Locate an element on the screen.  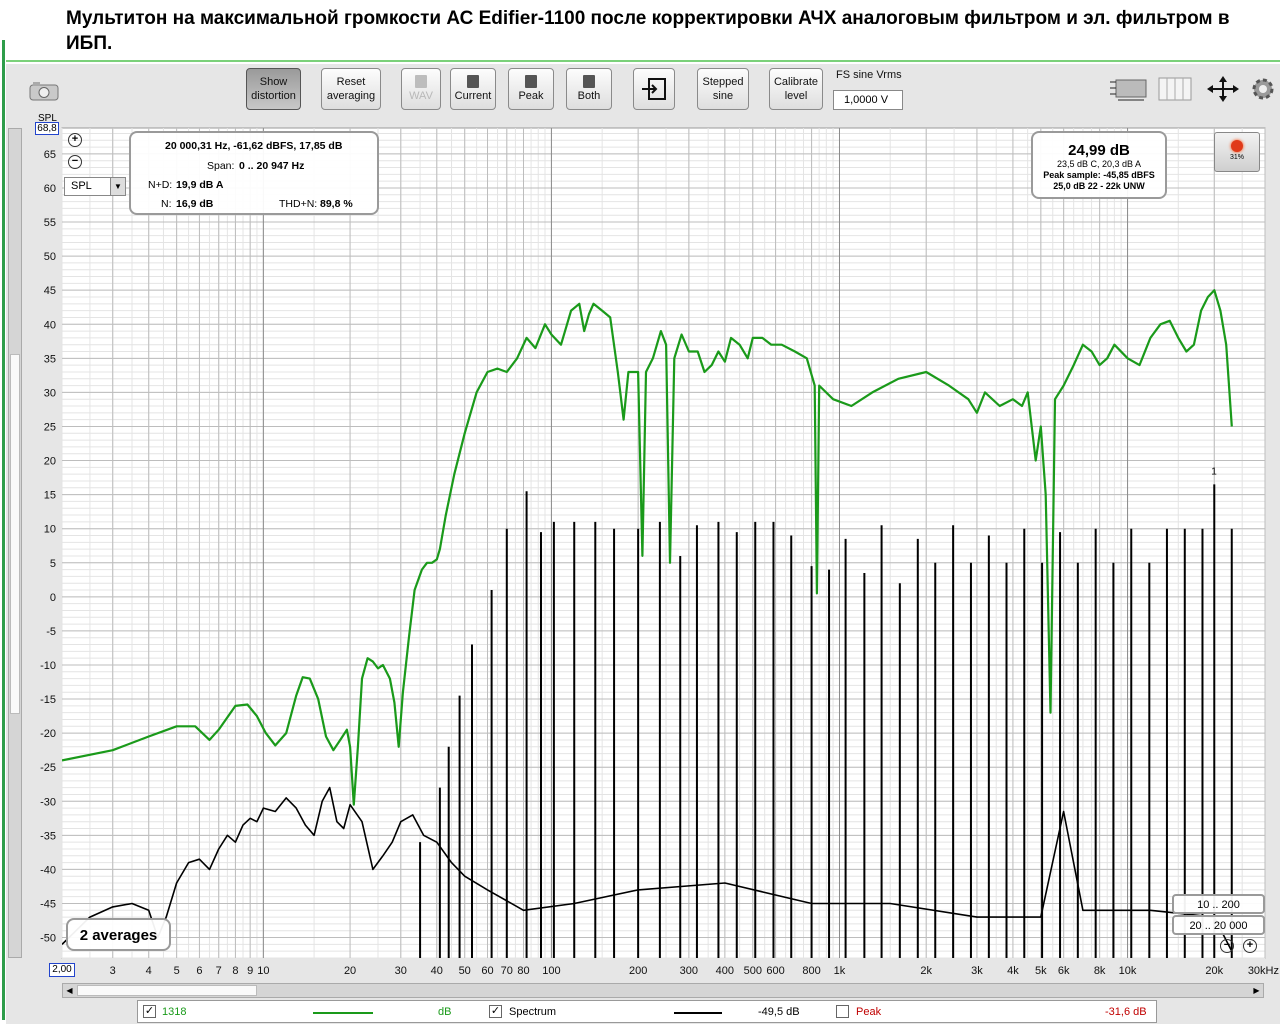
vertical-scrollbar is located at coordinates (15, 543).